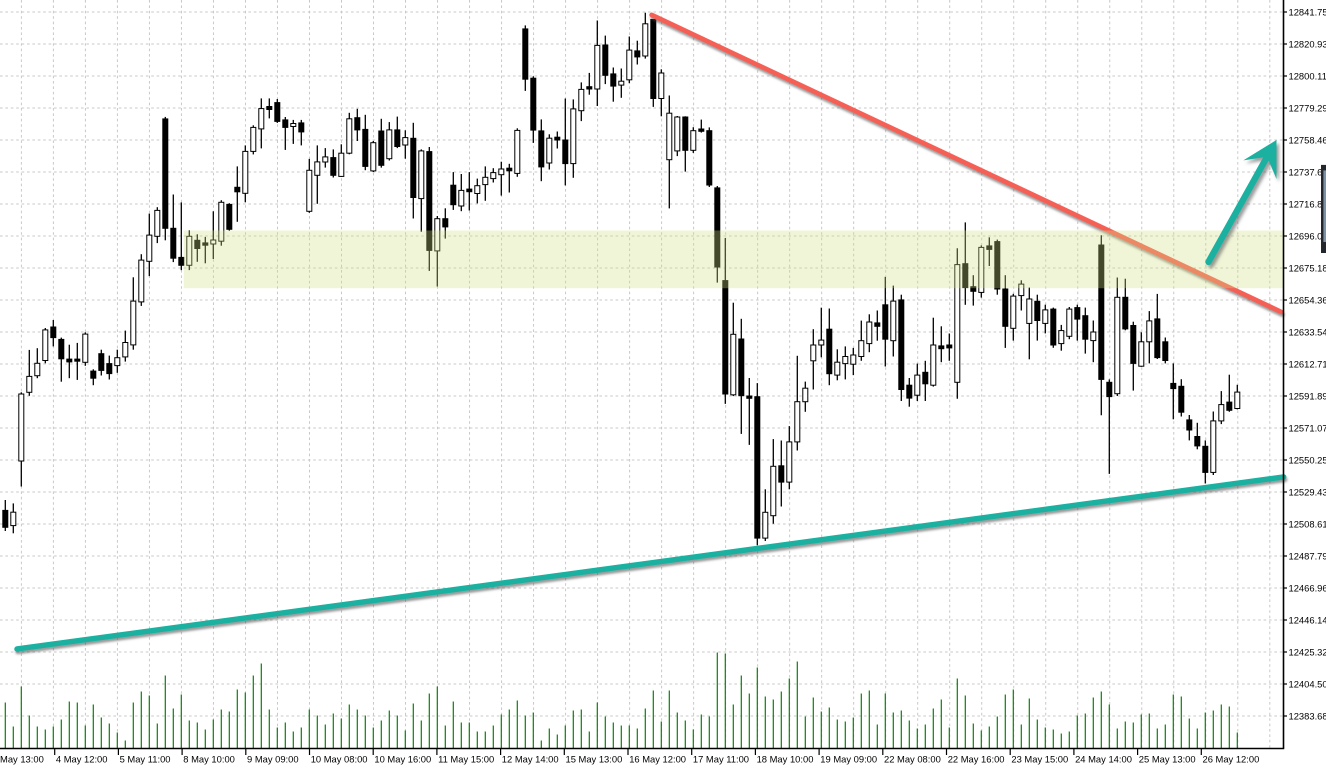 The height and width of the screenshot is (767, 1326). Describe the element at coordinates (721, 759) in the screenshot. I see `time-label: 17 May 11:00` at that location.